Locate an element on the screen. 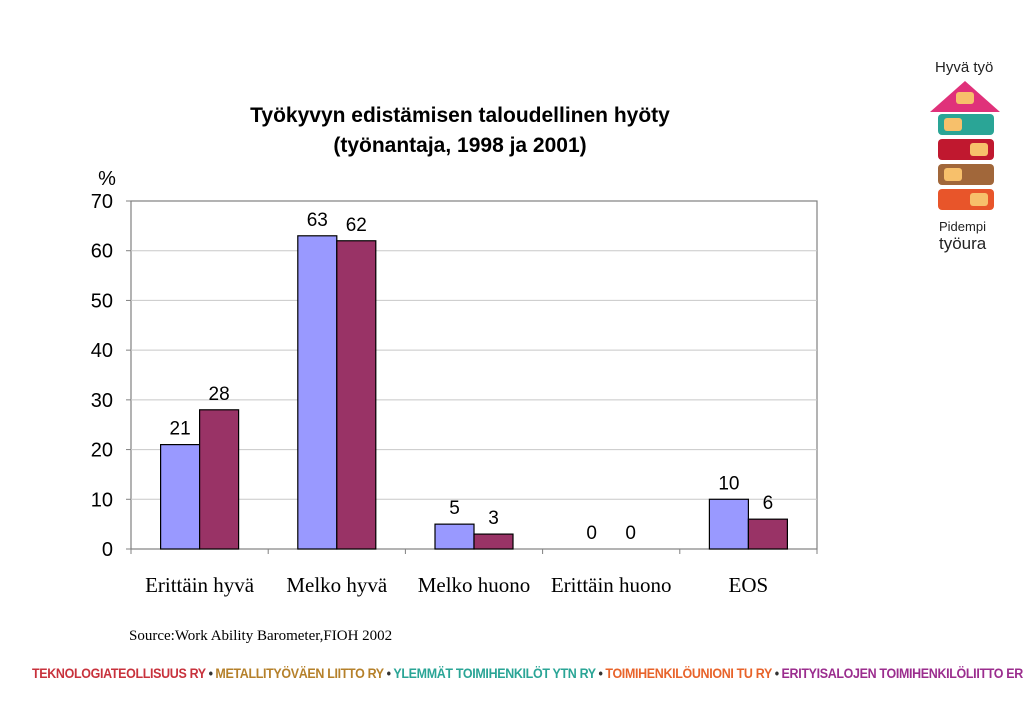  data-label: 62 is located at coordinates (356, 225).